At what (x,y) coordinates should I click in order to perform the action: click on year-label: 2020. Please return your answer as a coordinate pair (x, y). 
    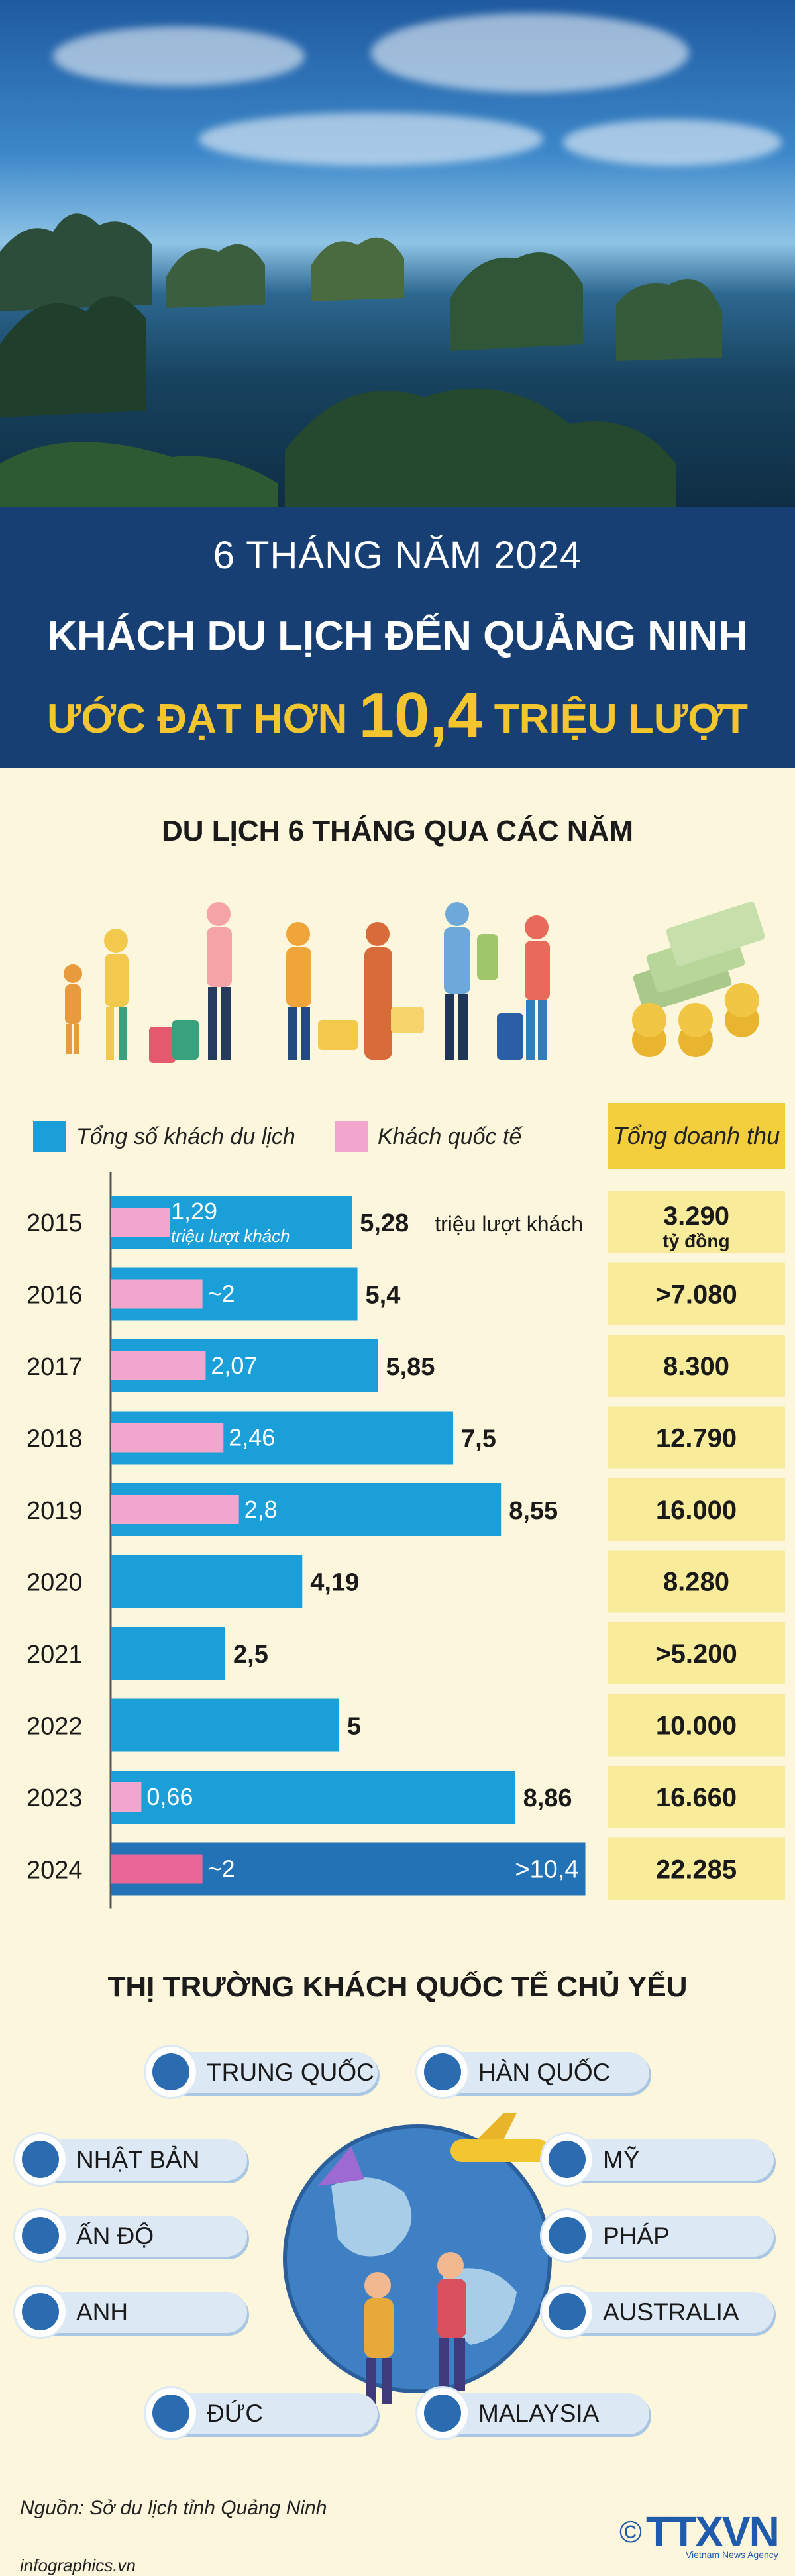
    Looking at the image, I should click on (54, 1583).